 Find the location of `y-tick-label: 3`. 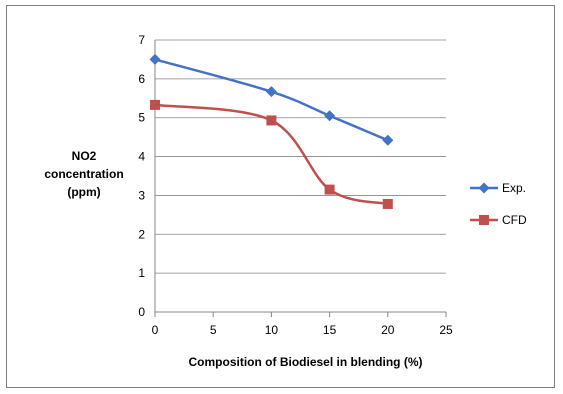

y-tick-label: 3 is located at coordinates (141, 195).